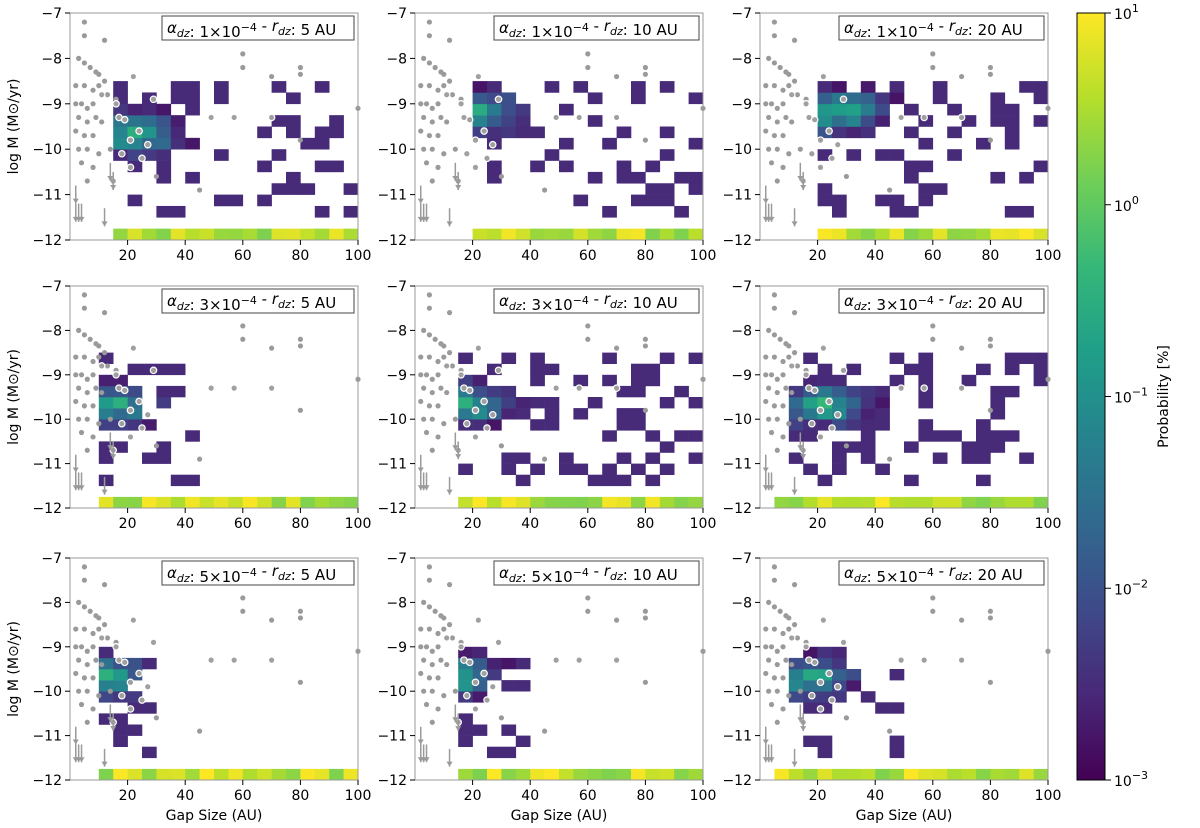 This screenshot has height=828, width=1200. I want to click on panel-title: αdz: 1×10−4 - rdz: 20 AU, so click(933, 29).